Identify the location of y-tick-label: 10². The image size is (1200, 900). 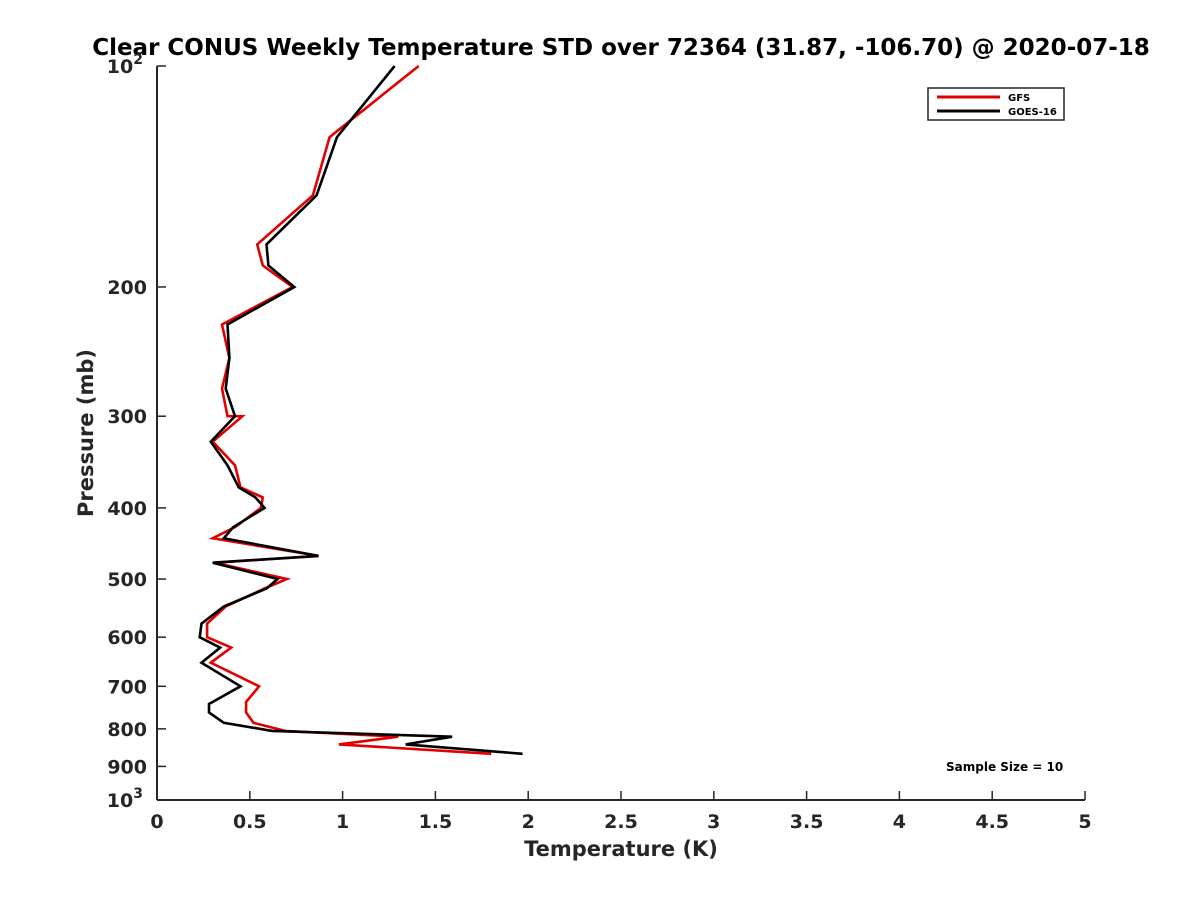
(125, 65).